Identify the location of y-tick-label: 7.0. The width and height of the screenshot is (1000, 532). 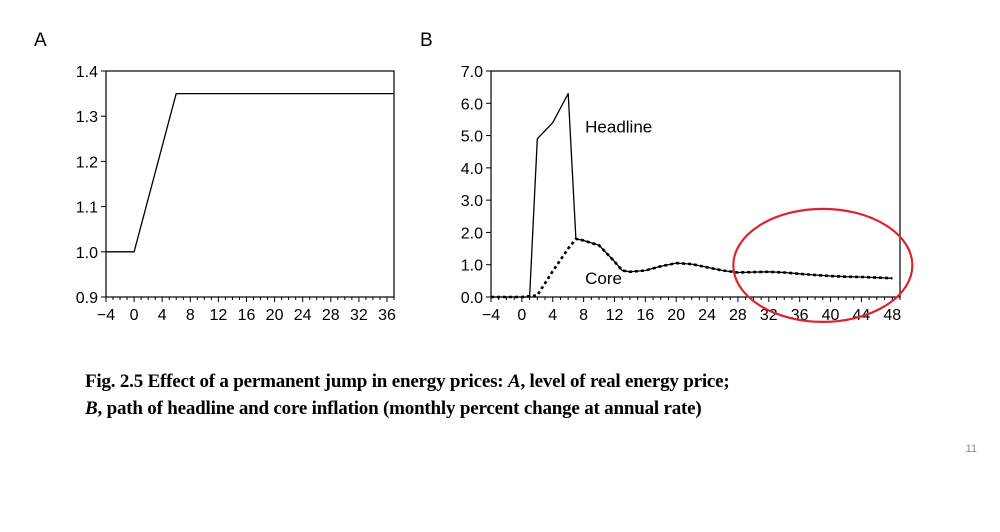
(472, 72).